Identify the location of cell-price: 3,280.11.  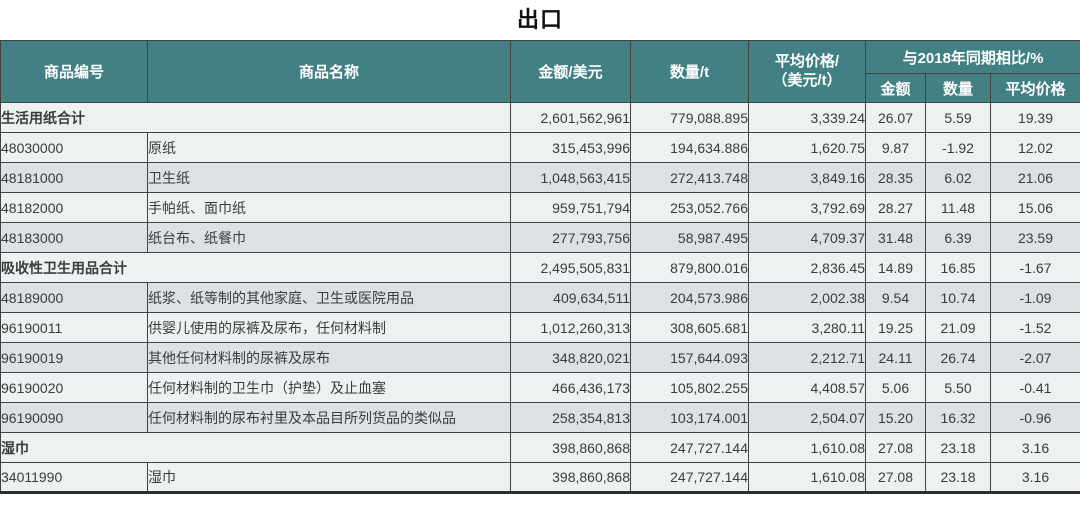
(807, 327).